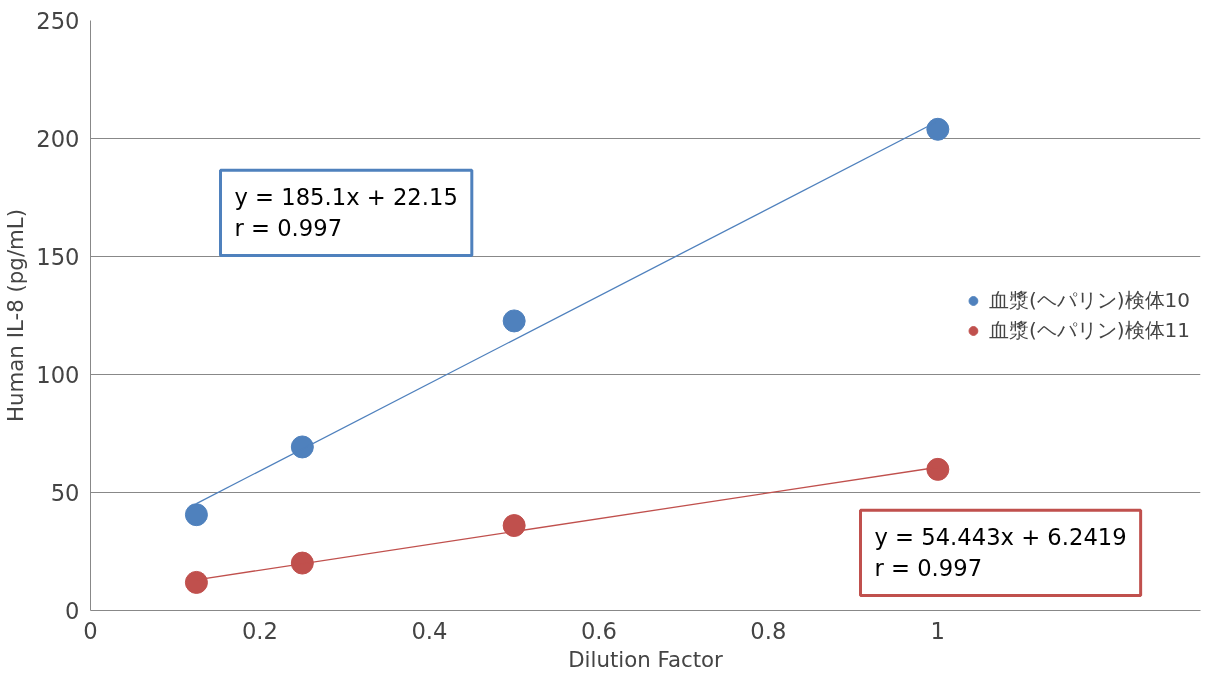 The image size is (1230, 700). What do you see at coordinates (259, 630) in the screenshot?
I see `x-tick-label: 0.2` at bounding box center [259, 630].